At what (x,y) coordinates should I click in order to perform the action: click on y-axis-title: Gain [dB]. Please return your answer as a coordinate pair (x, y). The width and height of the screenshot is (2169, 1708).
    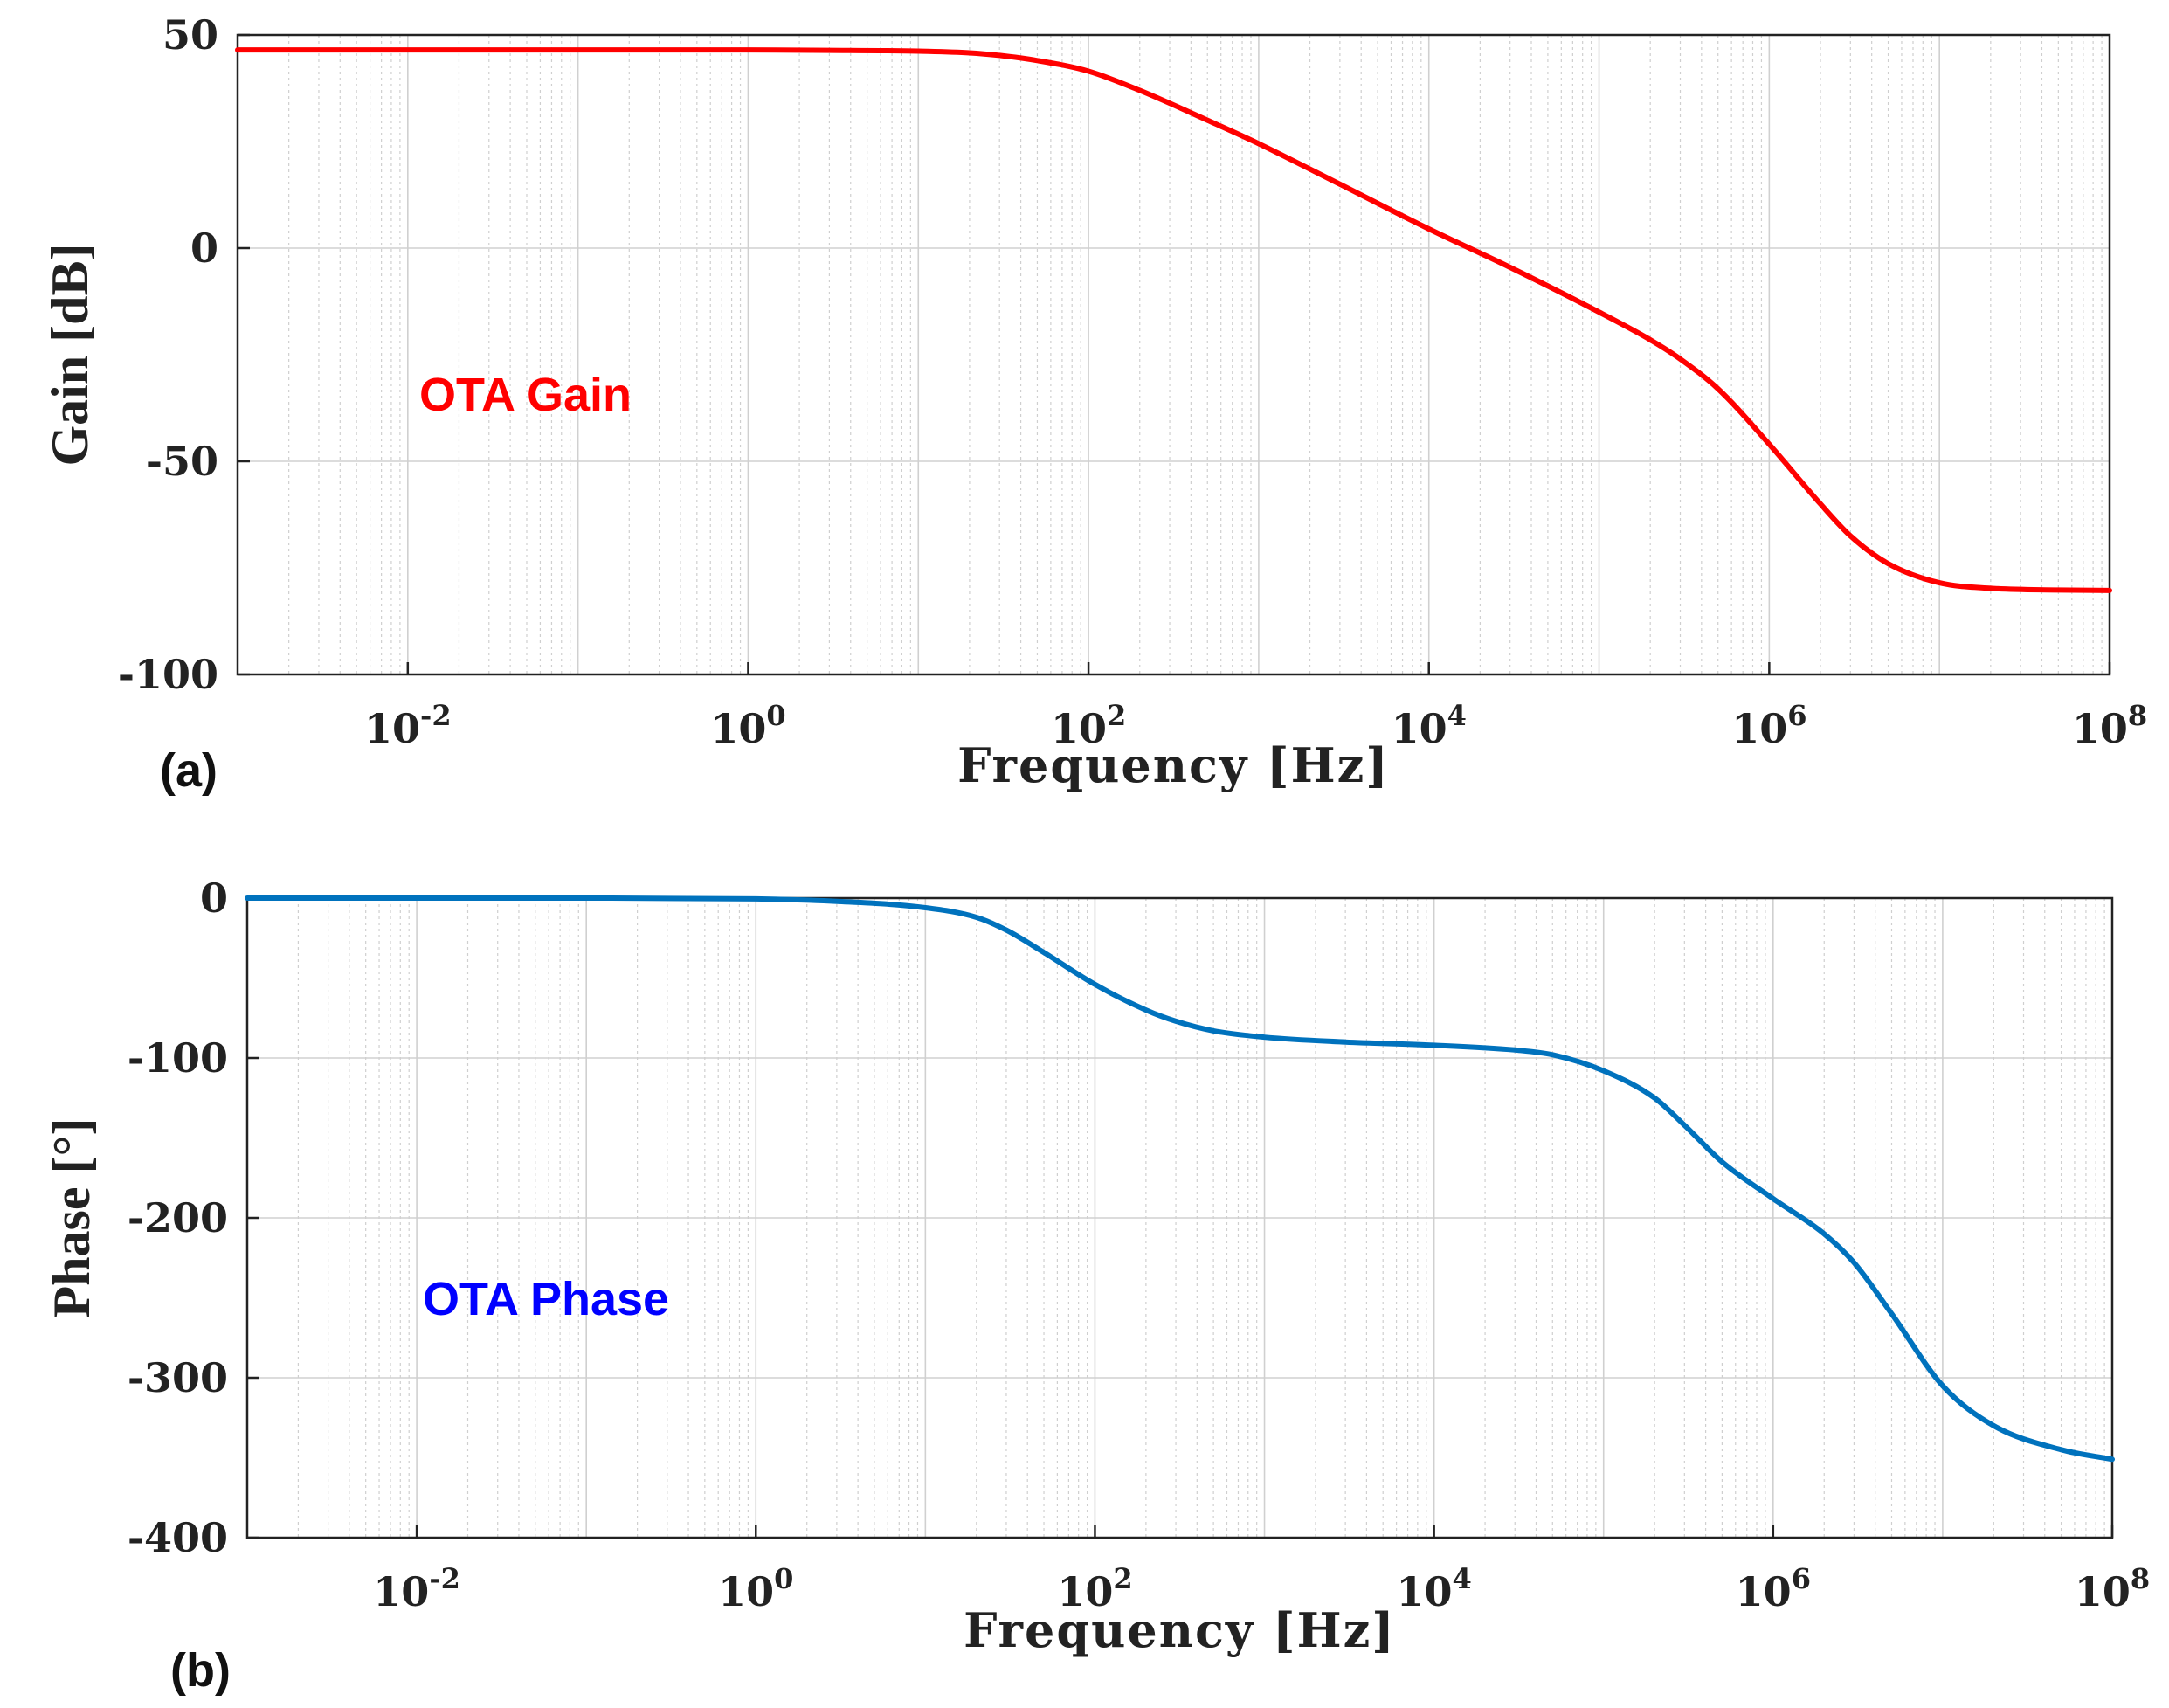
    Looking at the image, I should click on (70, 355).